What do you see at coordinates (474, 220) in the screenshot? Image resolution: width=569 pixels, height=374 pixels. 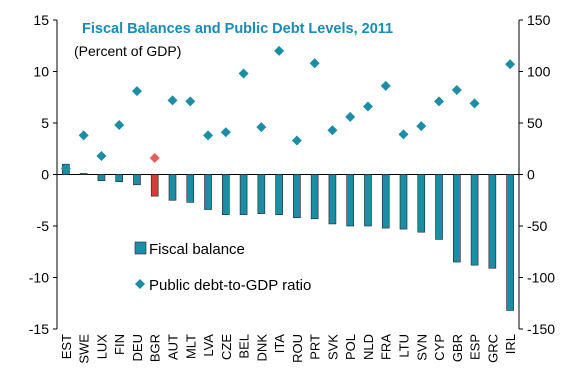 I see `bar-esp` at bounding box center [474, 220].